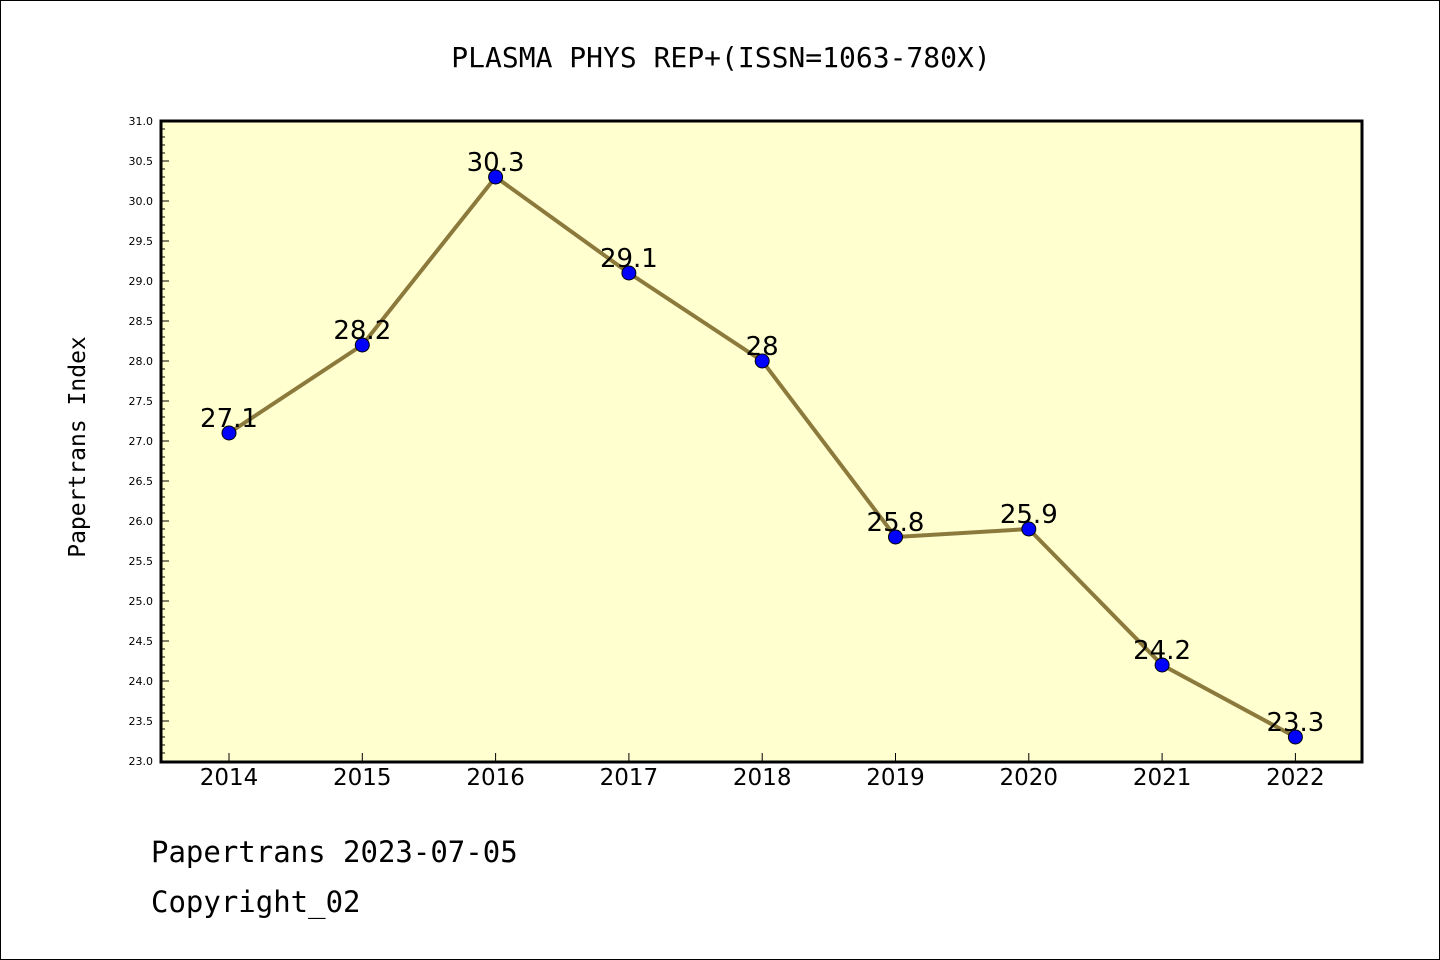 This screenshot has height=960, width=1440. Describe the element at coordinates (895, 778) in the screenshot. I see `x-tick-label: 2019` at that location.